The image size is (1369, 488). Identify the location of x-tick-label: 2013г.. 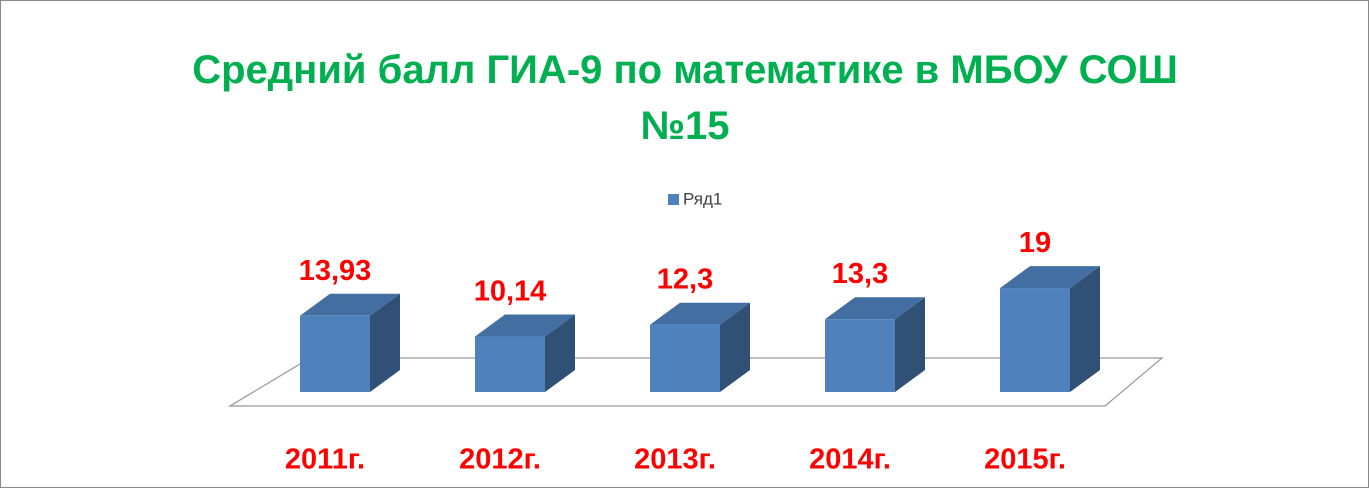
(675, 460).